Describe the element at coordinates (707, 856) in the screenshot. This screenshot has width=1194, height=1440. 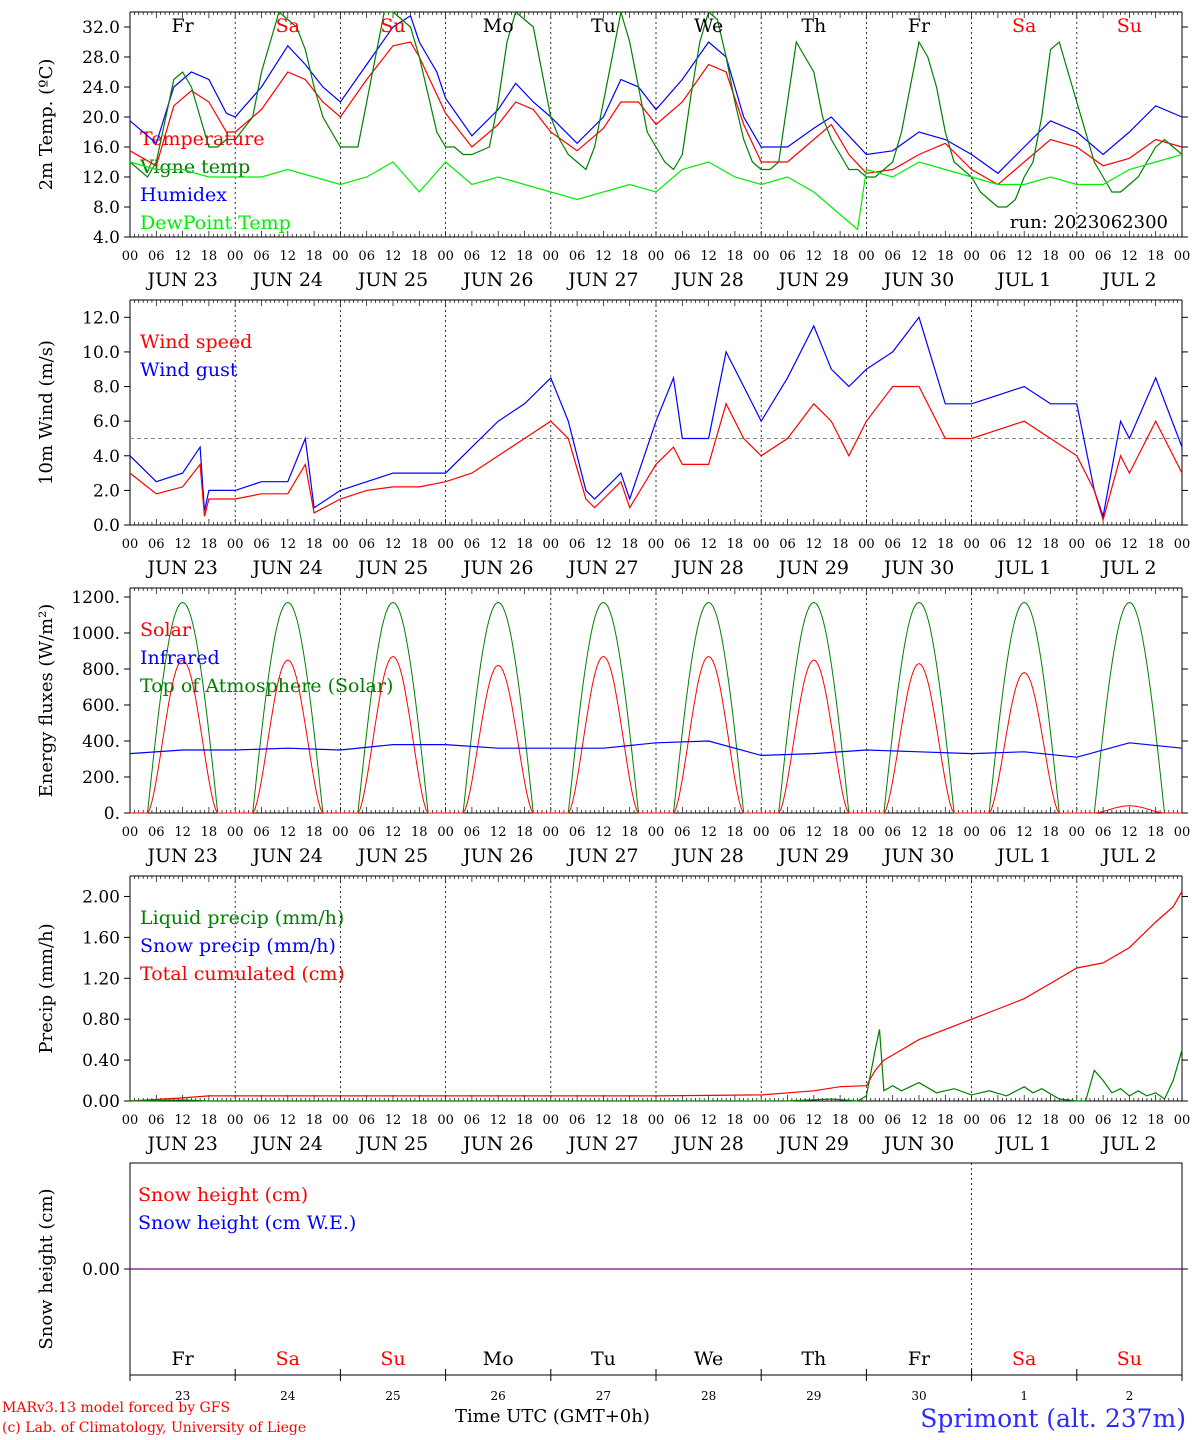
I see `day-label: JUN 28` at that location.